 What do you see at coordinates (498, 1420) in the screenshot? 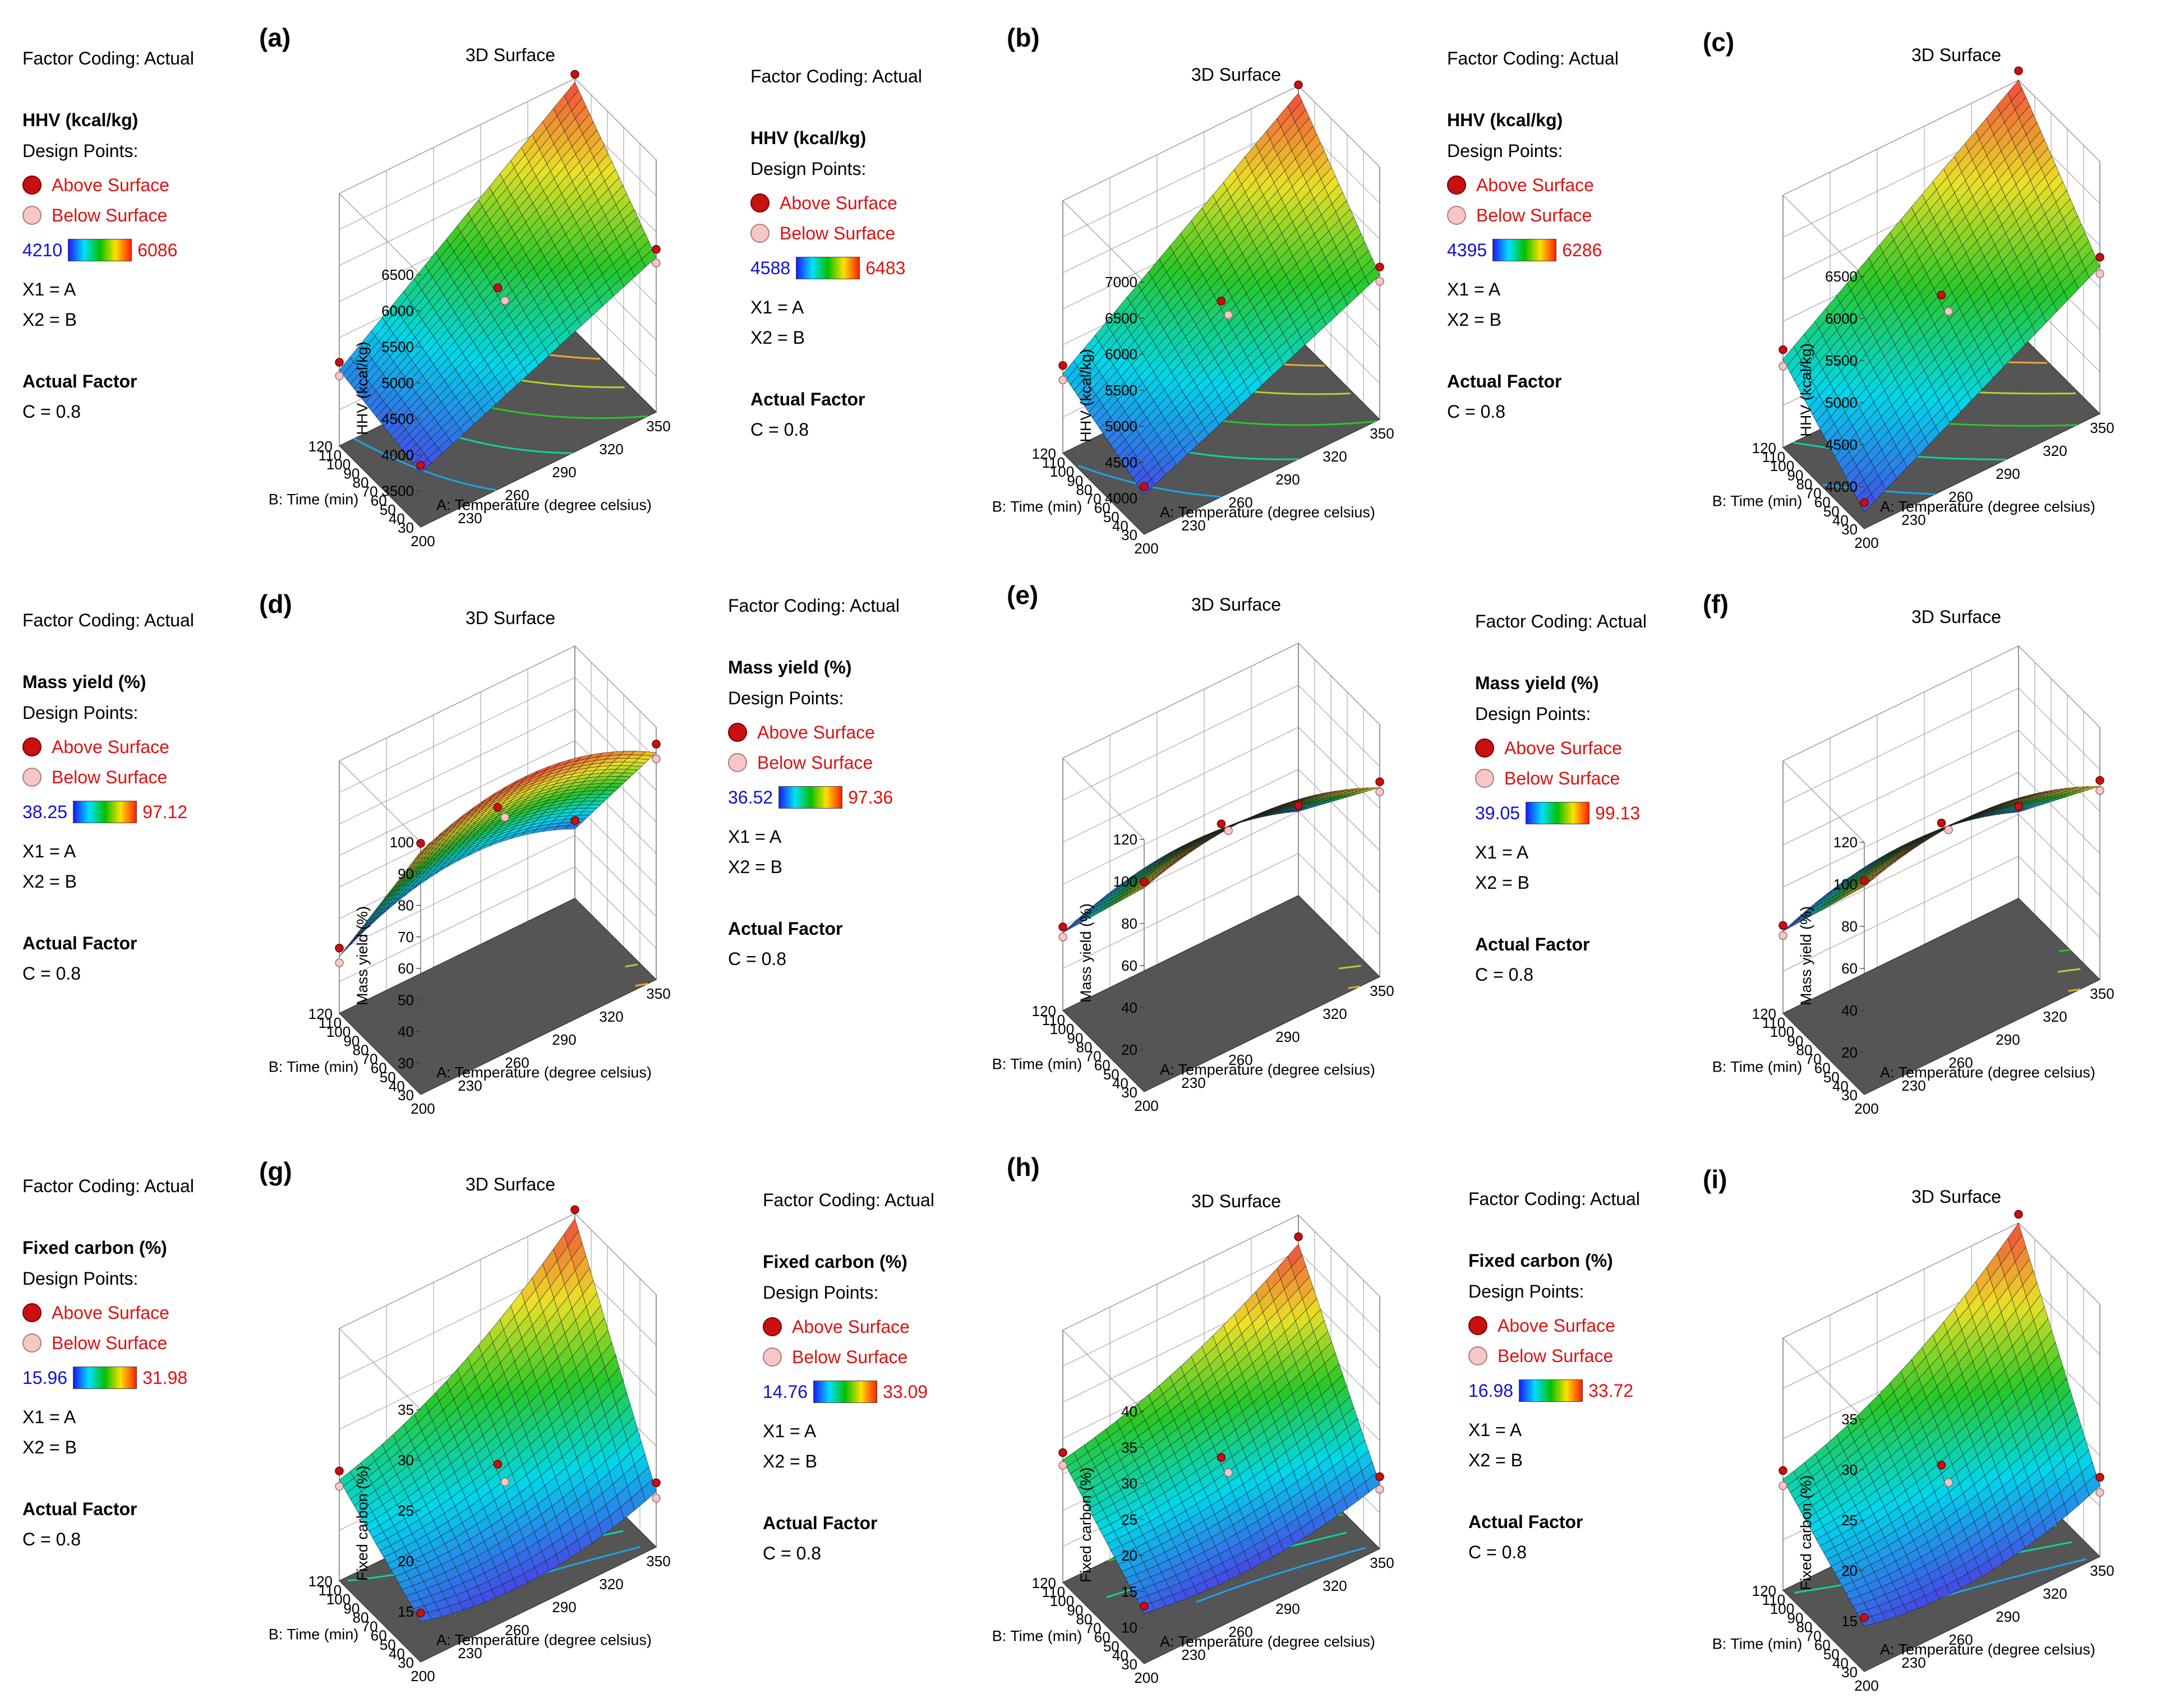
I see `response-surface` at bounding box center [498, 1420].